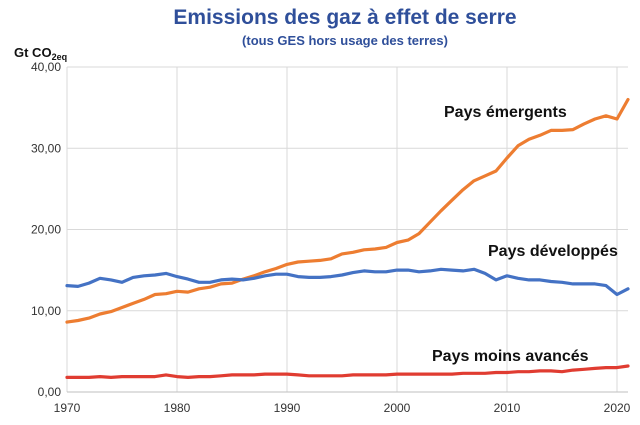 The width and height of the screenshot is (640, 425). Describe the element at coordinates (344, 17) in the screenshot. I see `chart-title: Emissions des gaz à effet de serre` at that location.